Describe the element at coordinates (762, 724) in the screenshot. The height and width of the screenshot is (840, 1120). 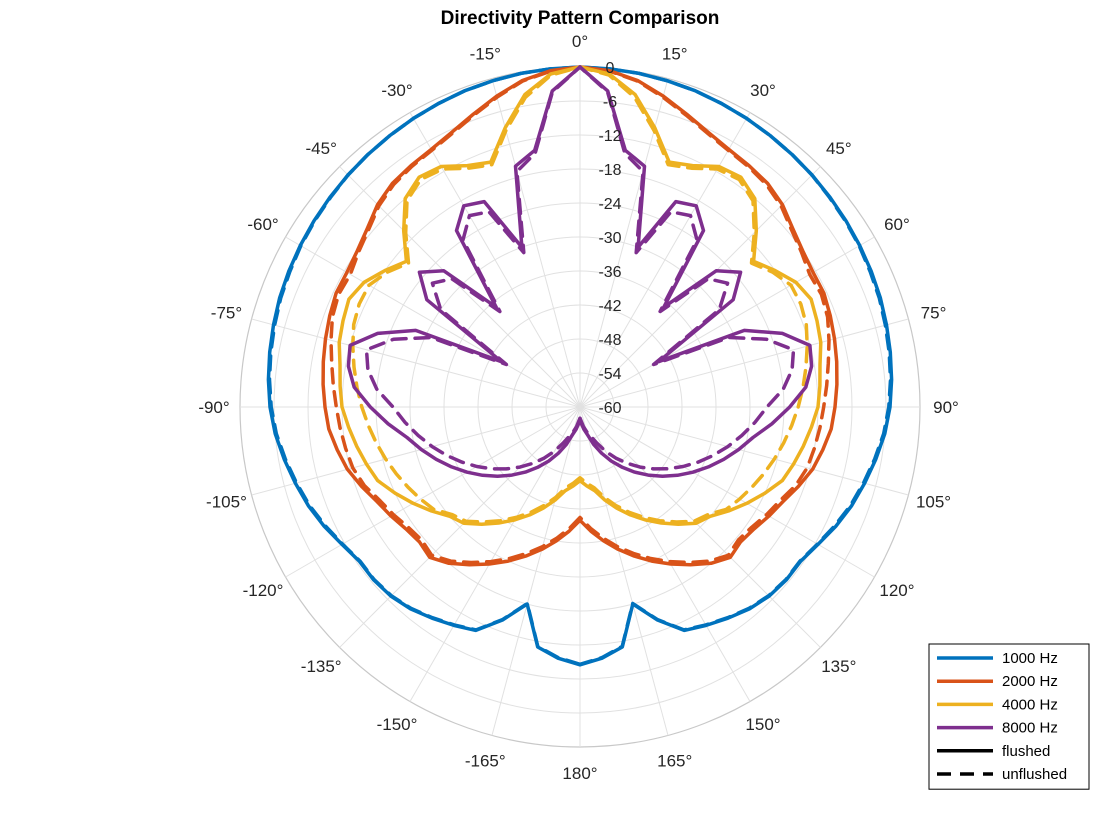
I see `theta-tick-label: 150°` at that location.